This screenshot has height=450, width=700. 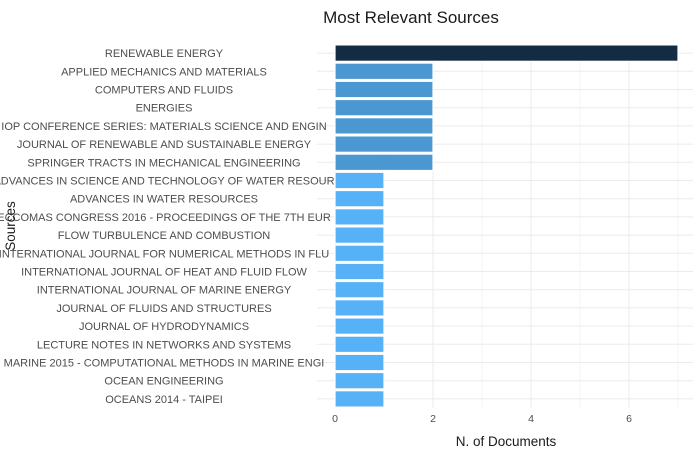 I want to click on chart-title: Most Relevant Sources, so click(x=411, y=17).